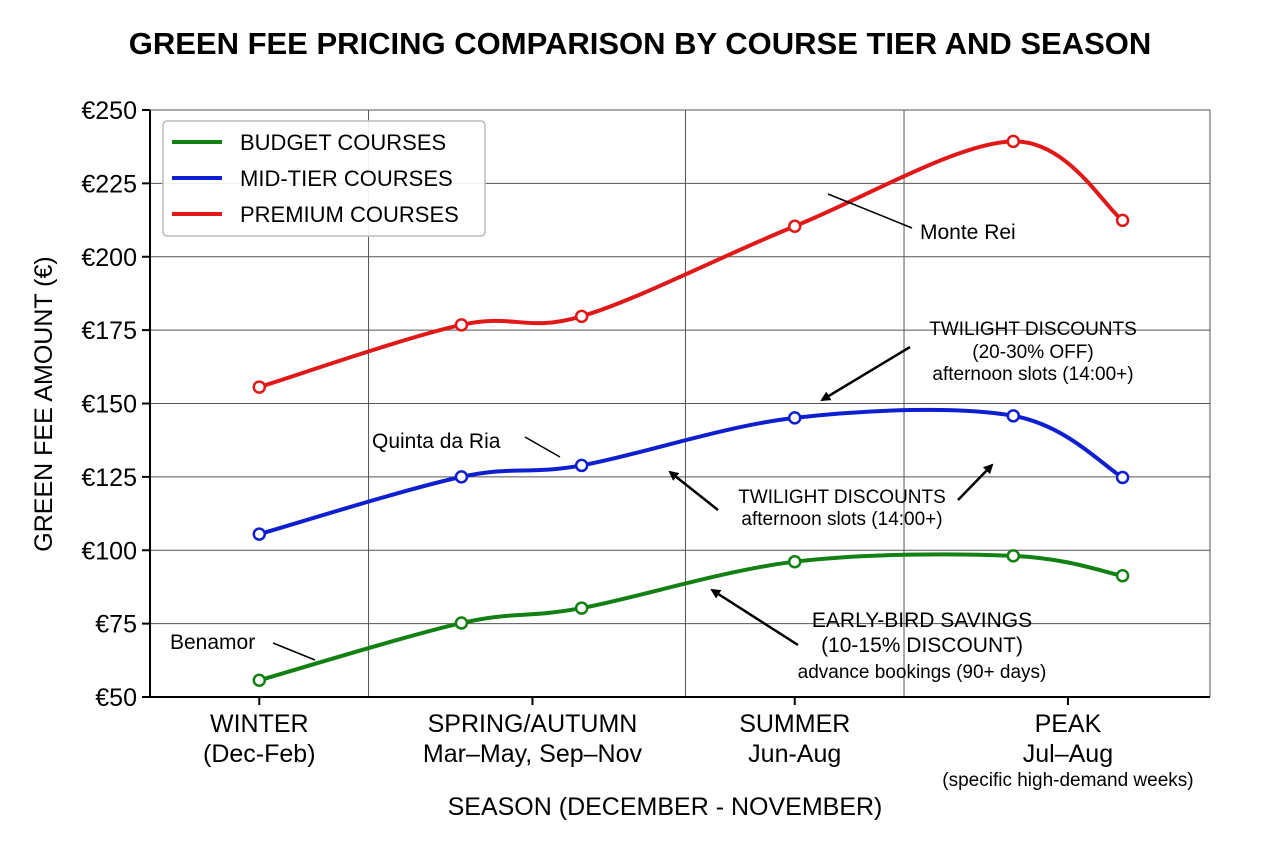  I want to click on annotation-quinta-leader, so click(542, 447).